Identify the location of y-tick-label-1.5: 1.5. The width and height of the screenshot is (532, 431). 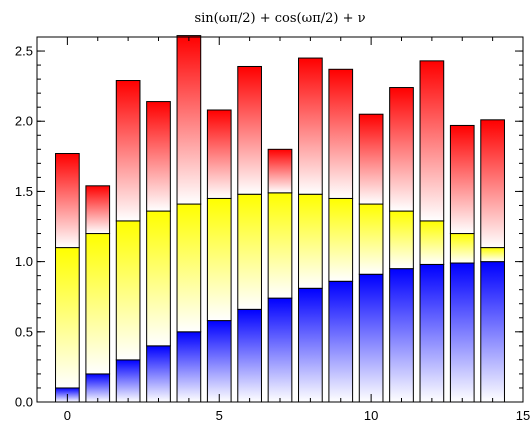
(24, 191).